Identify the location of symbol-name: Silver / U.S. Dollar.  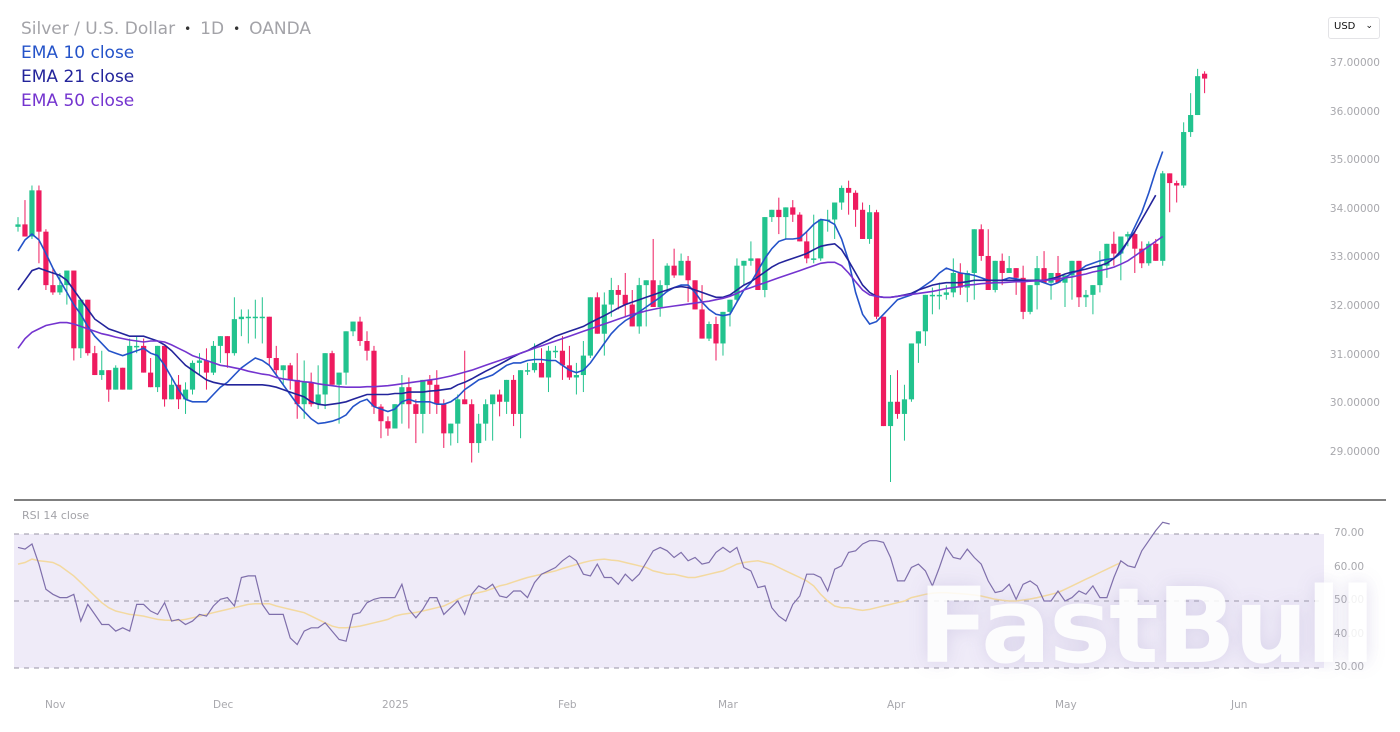
(98, 29).